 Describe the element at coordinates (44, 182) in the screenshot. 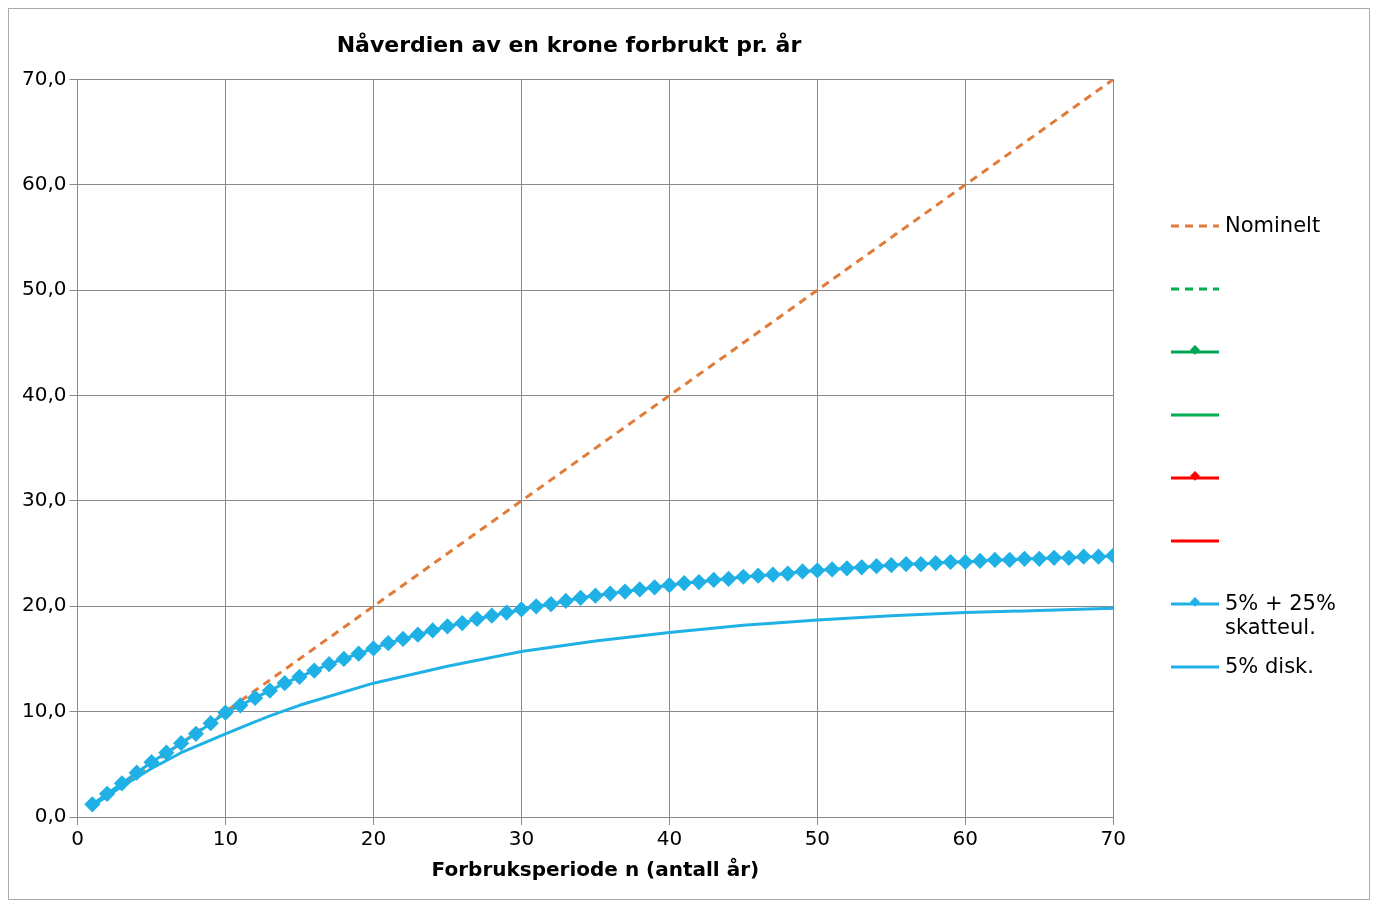

I see `y-tick-label: 60,0` at that location.